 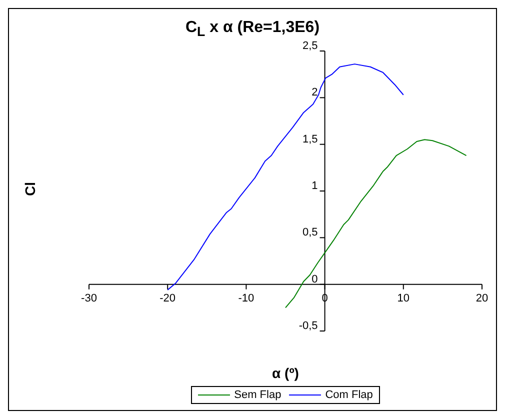 I want to click on chart-title: C$_{L}$ x α (Re=1,3E6), so click(x=252, y=29).